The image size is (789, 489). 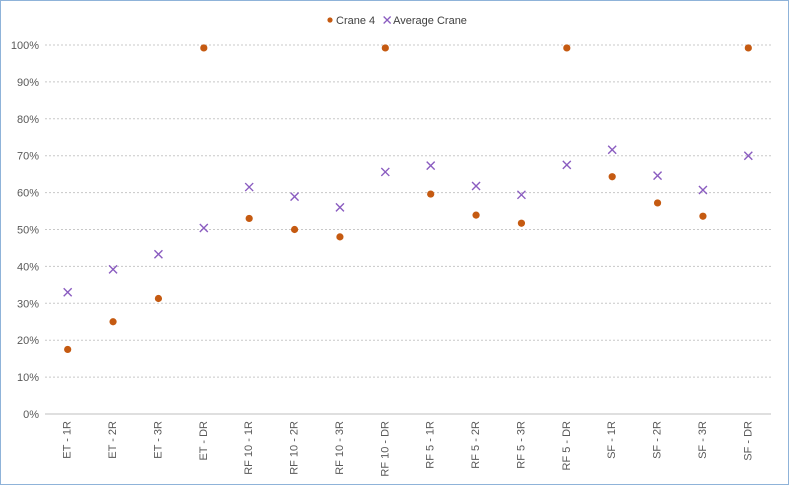 What do you see at coordinates (28, 83) in the screenshot?
I see `y-tick-label: 90%` at bounding box center [28, 83].